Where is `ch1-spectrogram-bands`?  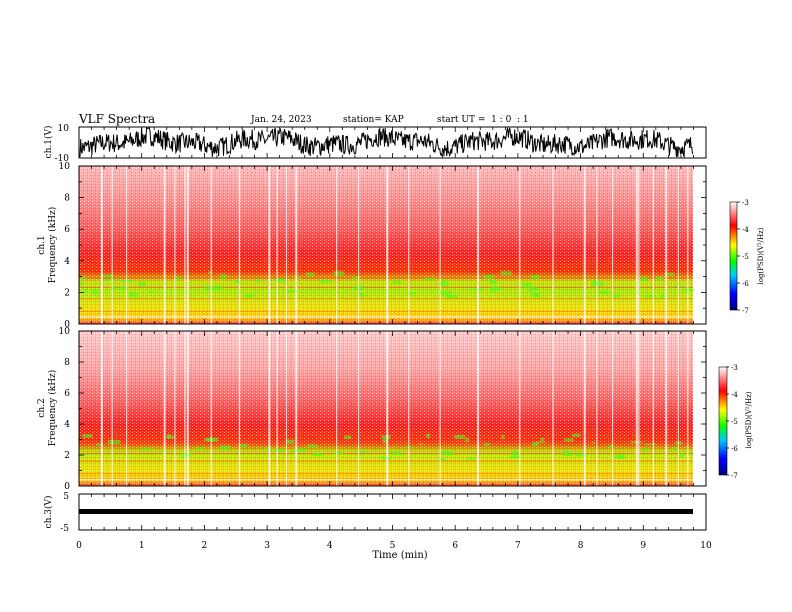
ch1-spectrogram-bands is located at coordinates (387, 293).